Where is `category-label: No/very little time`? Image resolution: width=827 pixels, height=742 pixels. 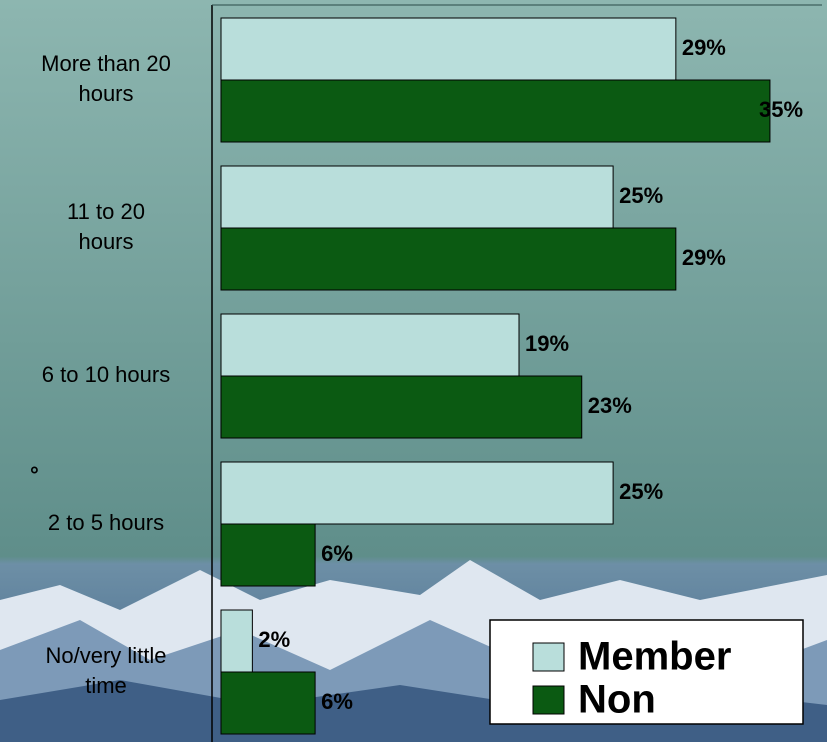
category-label: No/very little time is located at coordinates (106, 670).